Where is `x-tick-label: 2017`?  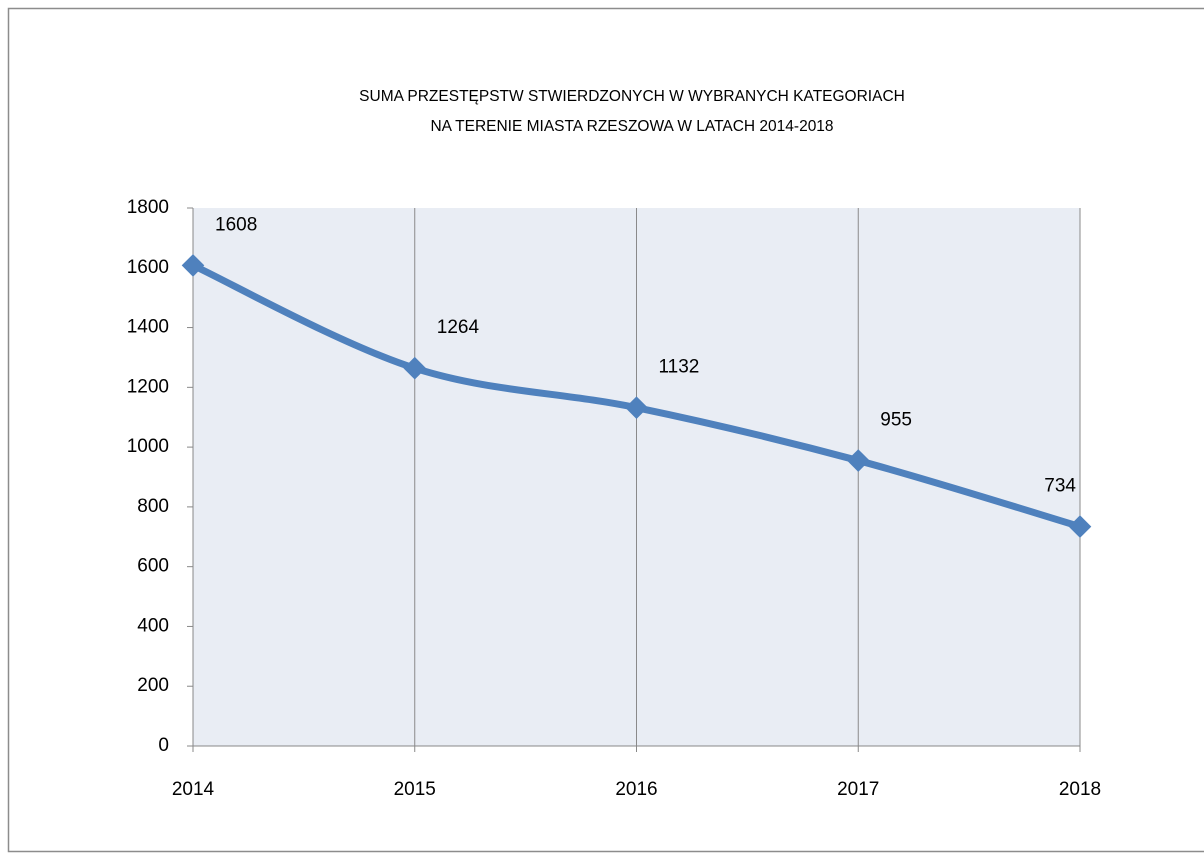 x-tick-label: 2017 is located at coordinates (858, 789).